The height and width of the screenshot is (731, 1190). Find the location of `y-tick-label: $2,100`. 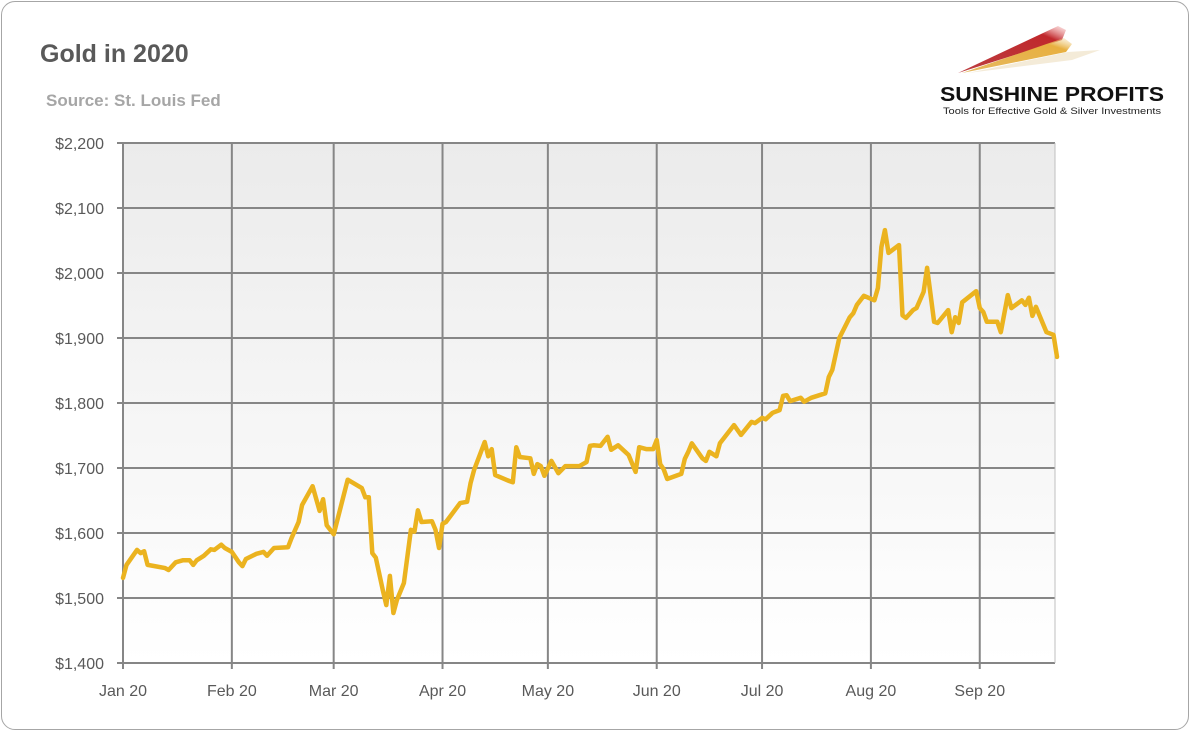

y-tick-label: $2,100 is located at coordinates (79, 209).